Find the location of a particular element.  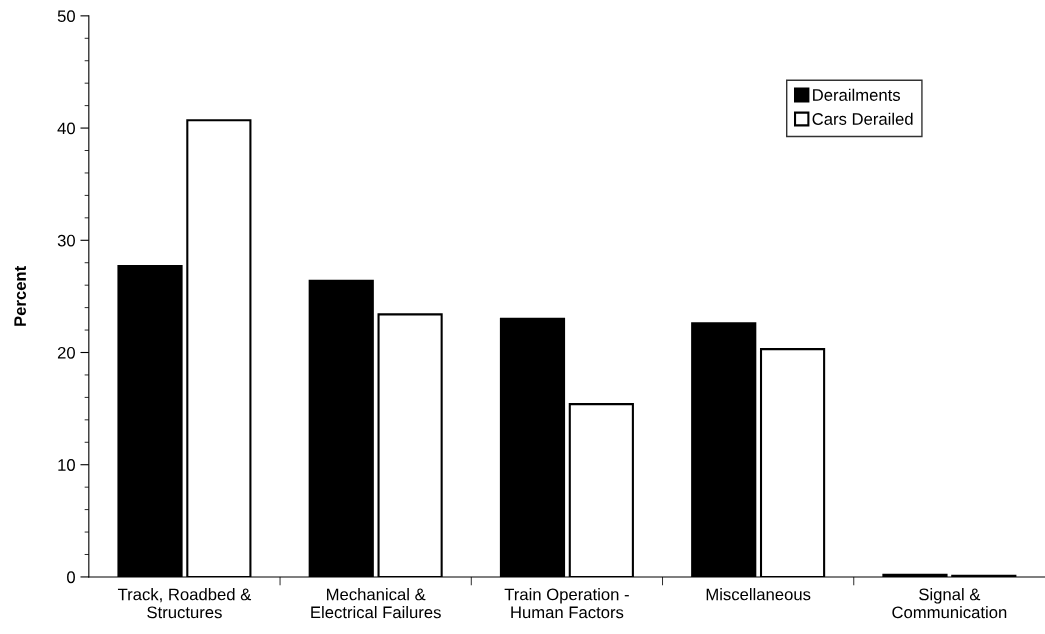

x-tick-label: Signal & Communication is located at coordinates (949, 603).